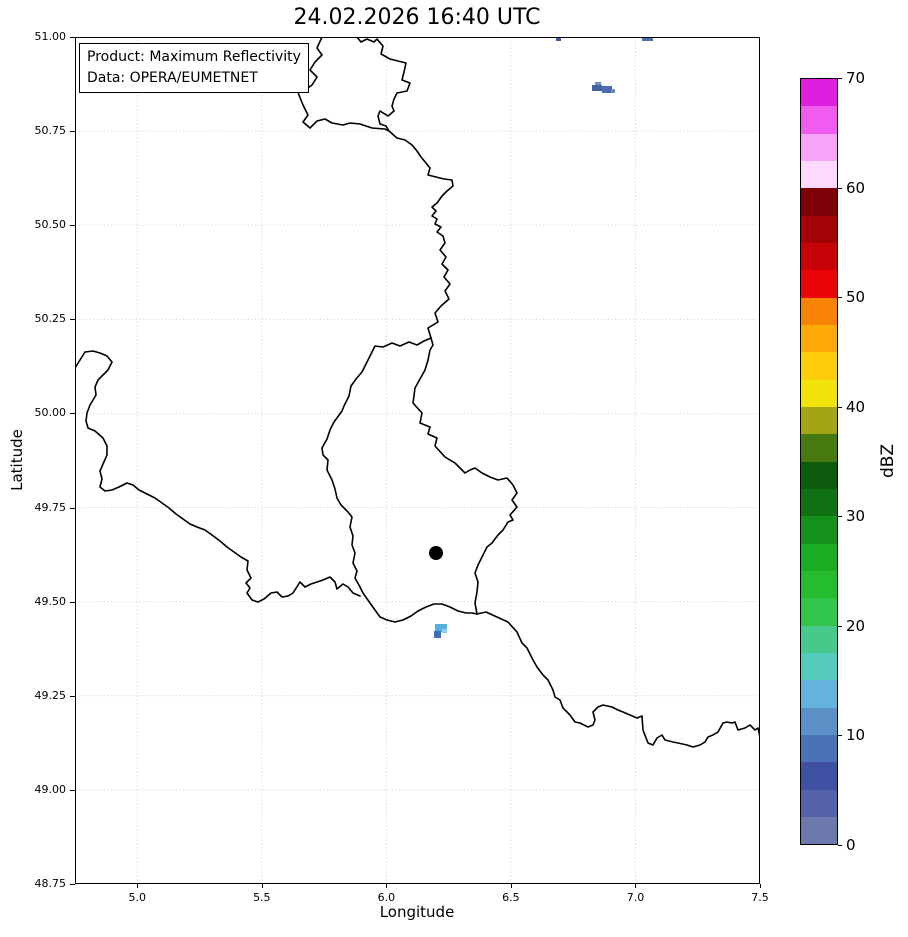 The width and height of the screenshot is (908, 937). What do you see at coordinates (218, 476) in the screenshot?
I see `country-border-fr-be` at bounding box center [218, 476].